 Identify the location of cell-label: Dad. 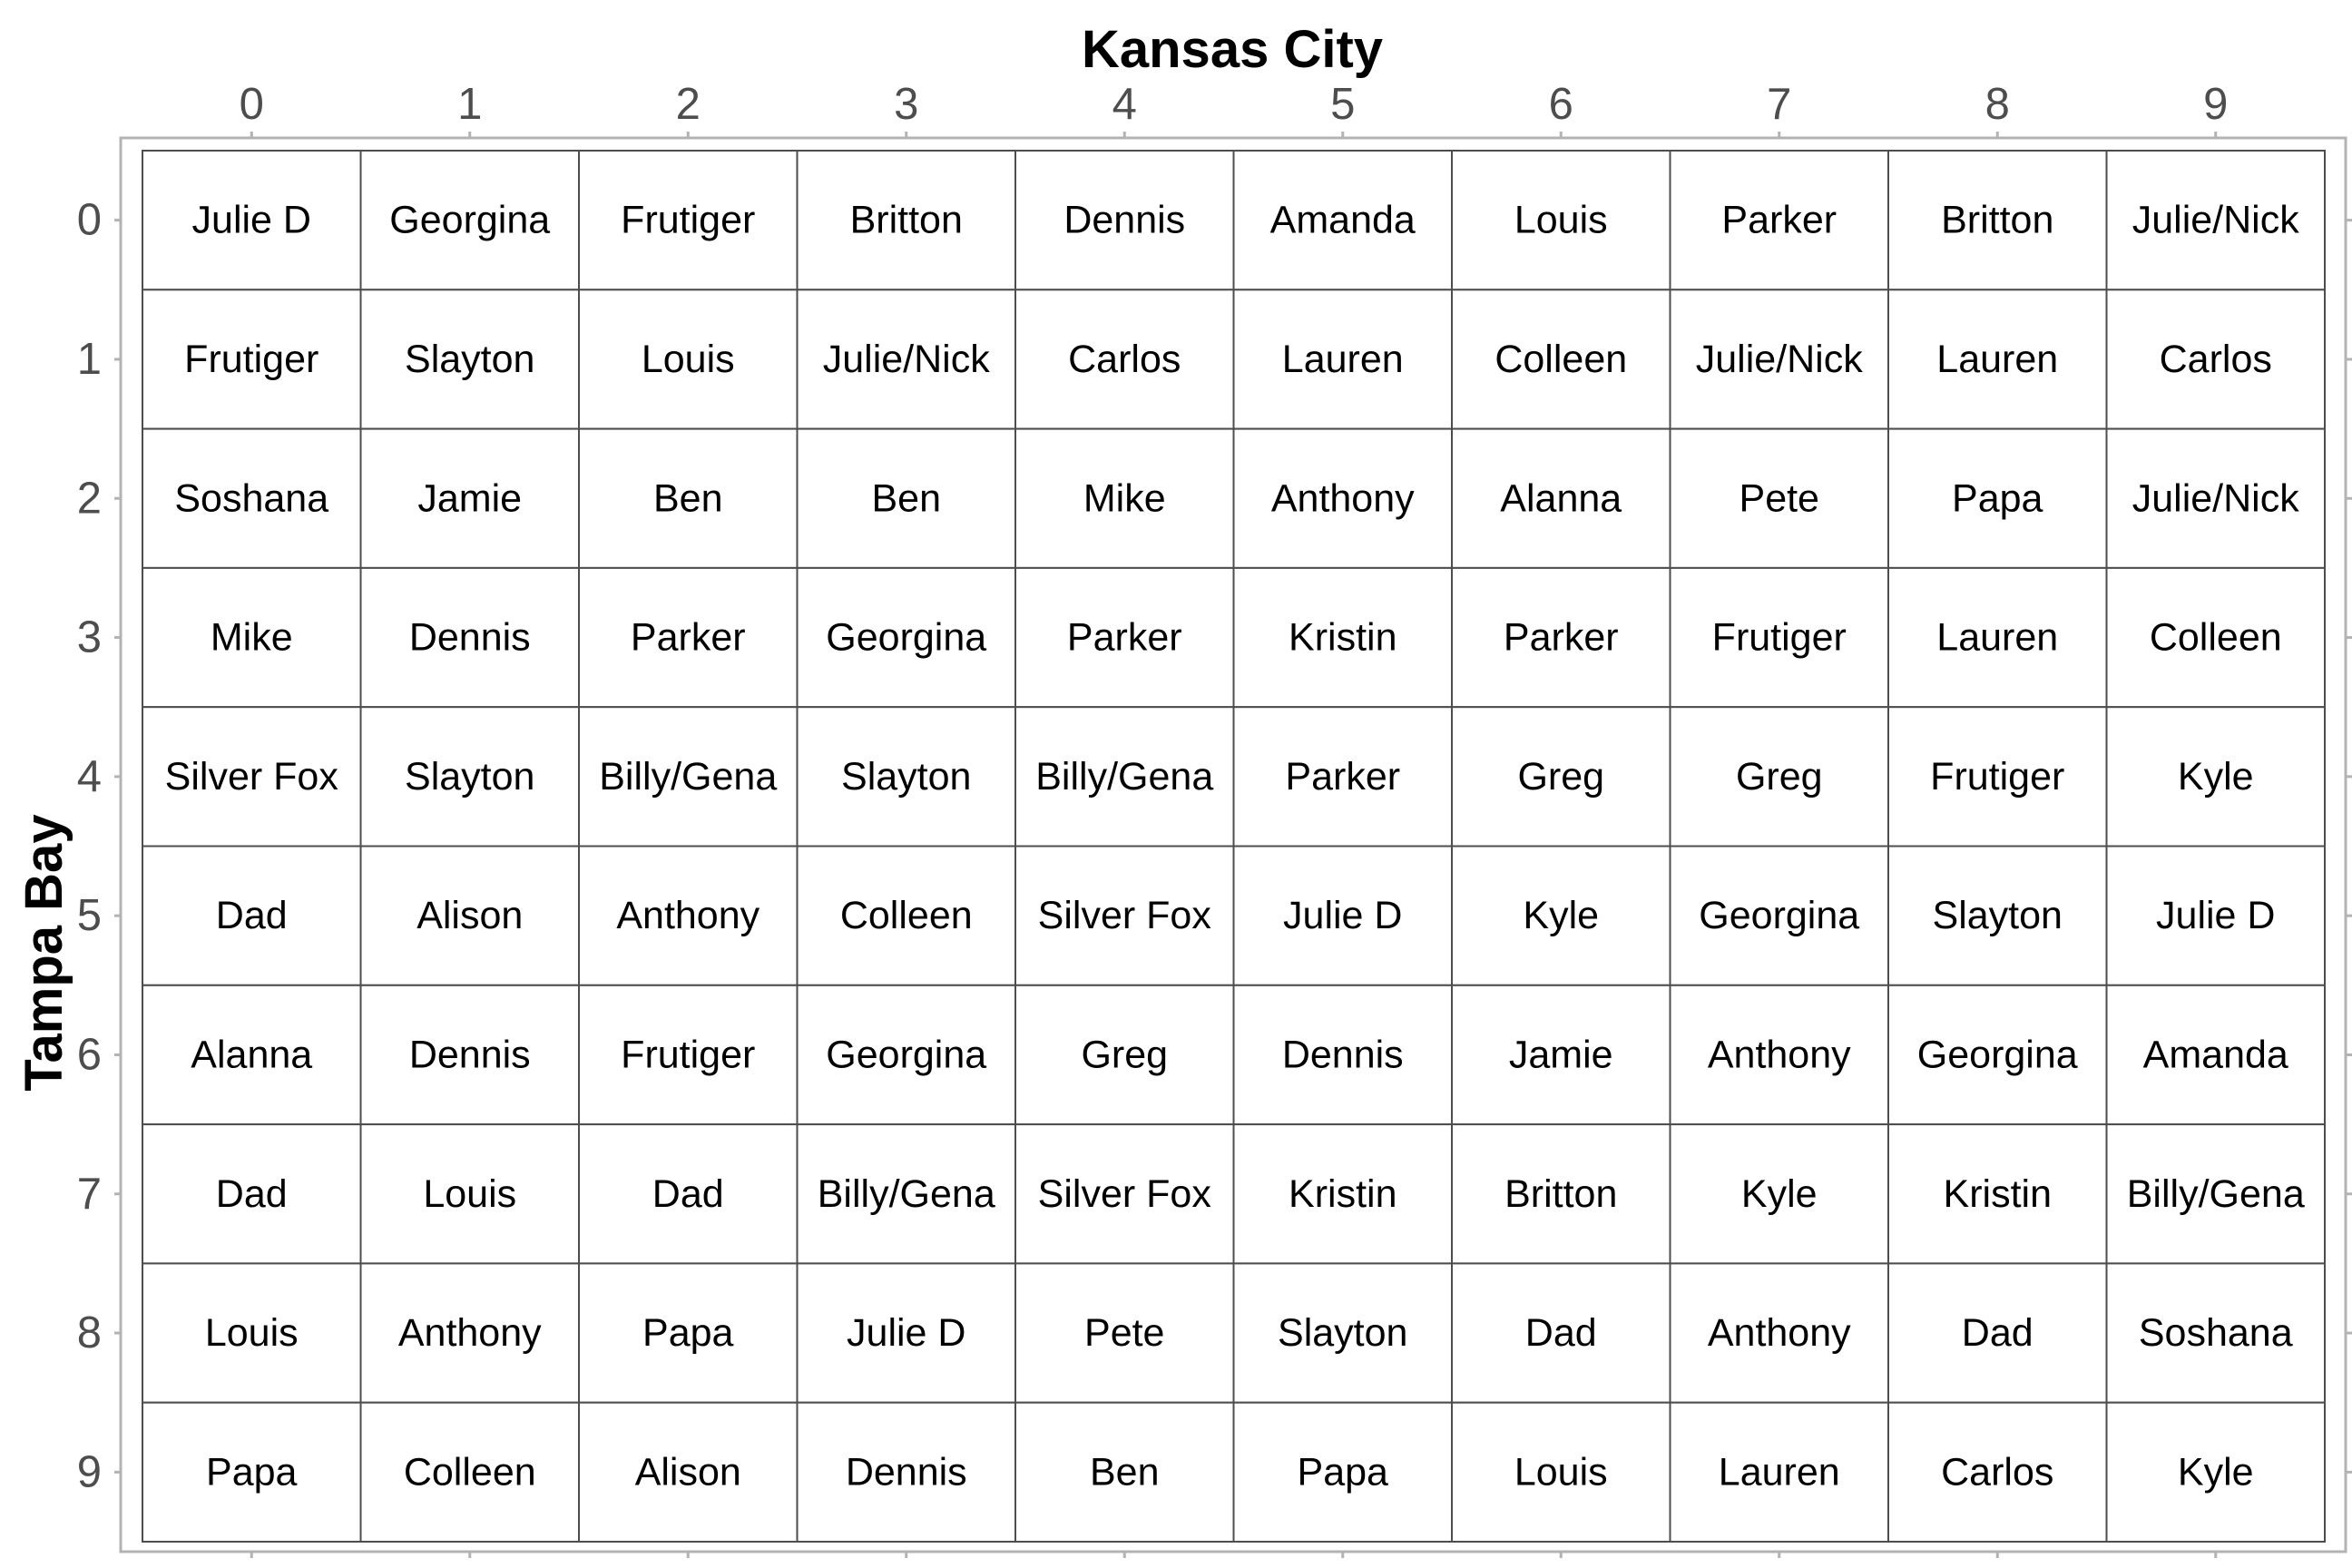
(252, 915).